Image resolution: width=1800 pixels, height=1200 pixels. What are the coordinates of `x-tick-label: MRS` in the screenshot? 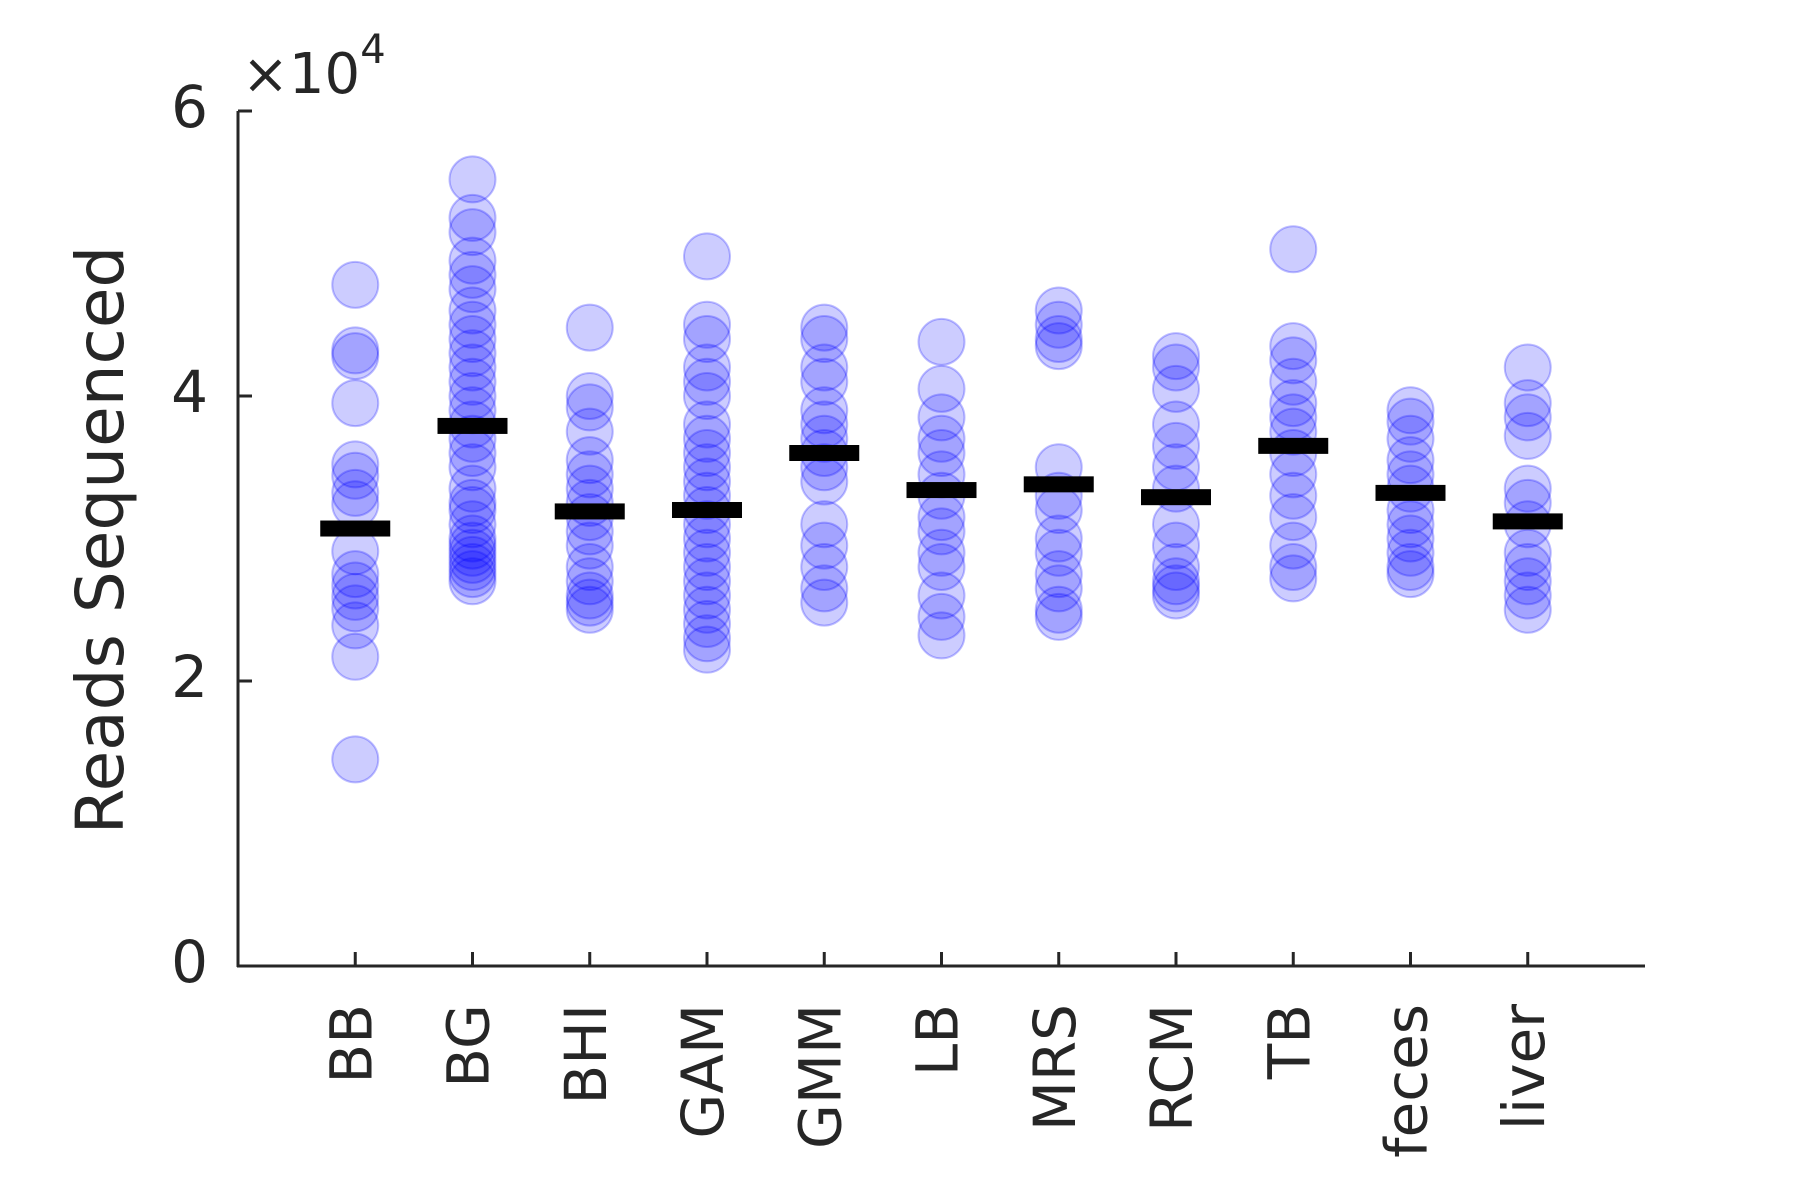 It's located at (1055, 1067).